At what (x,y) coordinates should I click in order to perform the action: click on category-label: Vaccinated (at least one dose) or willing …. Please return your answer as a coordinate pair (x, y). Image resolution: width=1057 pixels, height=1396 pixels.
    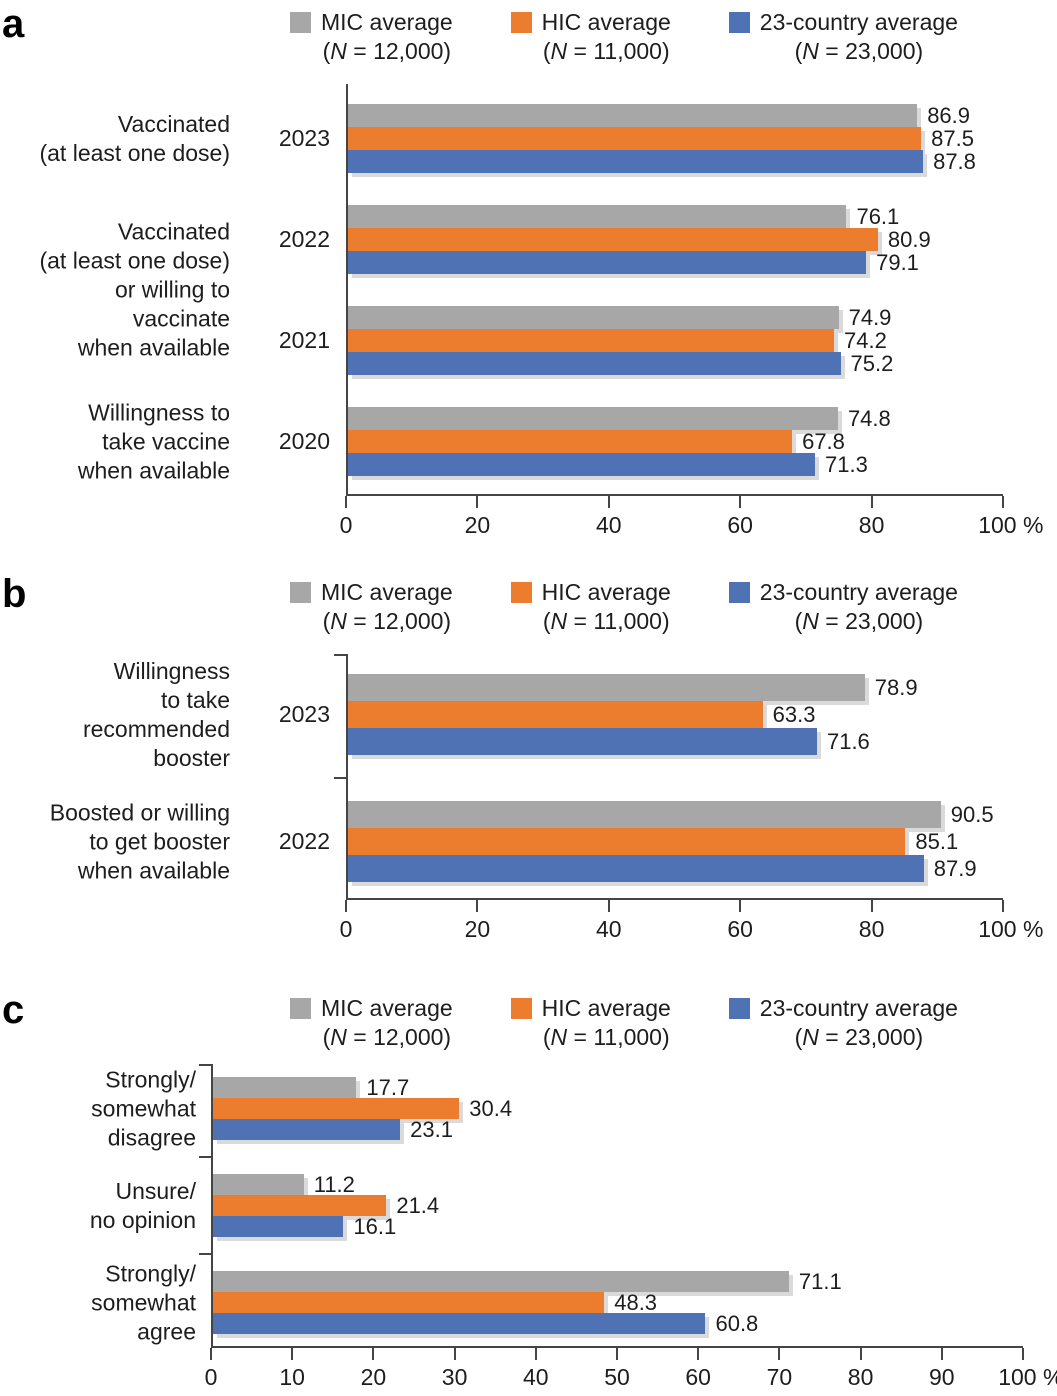
    Looking at the image, I should click on (134, 289).